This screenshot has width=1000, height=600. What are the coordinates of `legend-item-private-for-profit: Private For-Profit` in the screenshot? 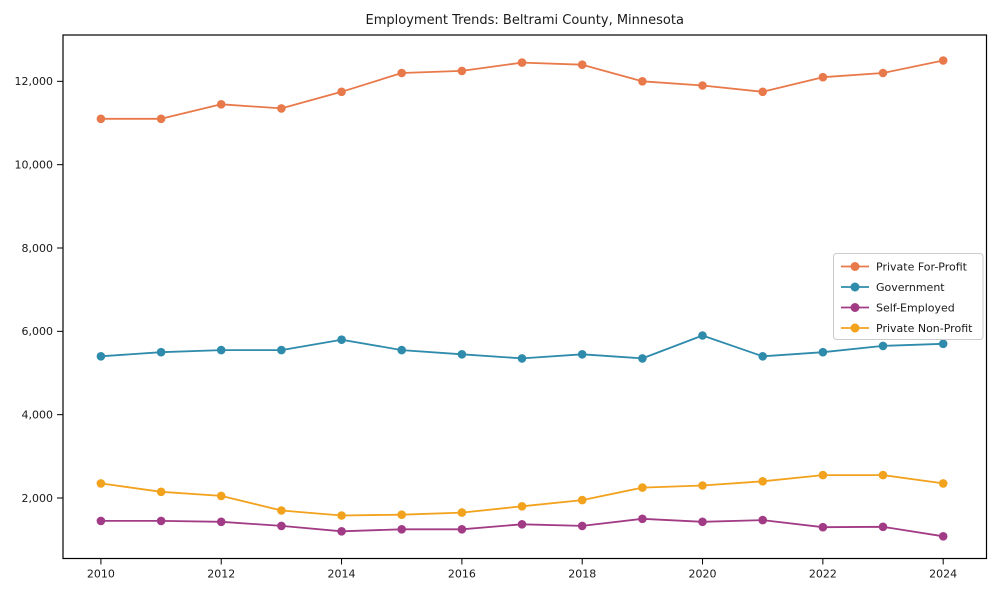 It's located at (904, 266).